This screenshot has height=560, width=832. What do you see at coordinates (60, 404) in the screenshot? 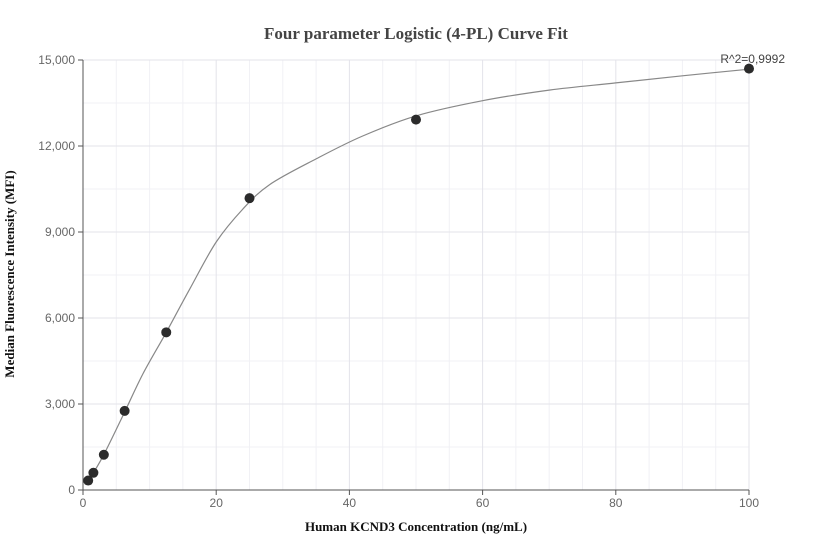
I see `y-tick-label: 3,000` at bounding box center [60, 404].